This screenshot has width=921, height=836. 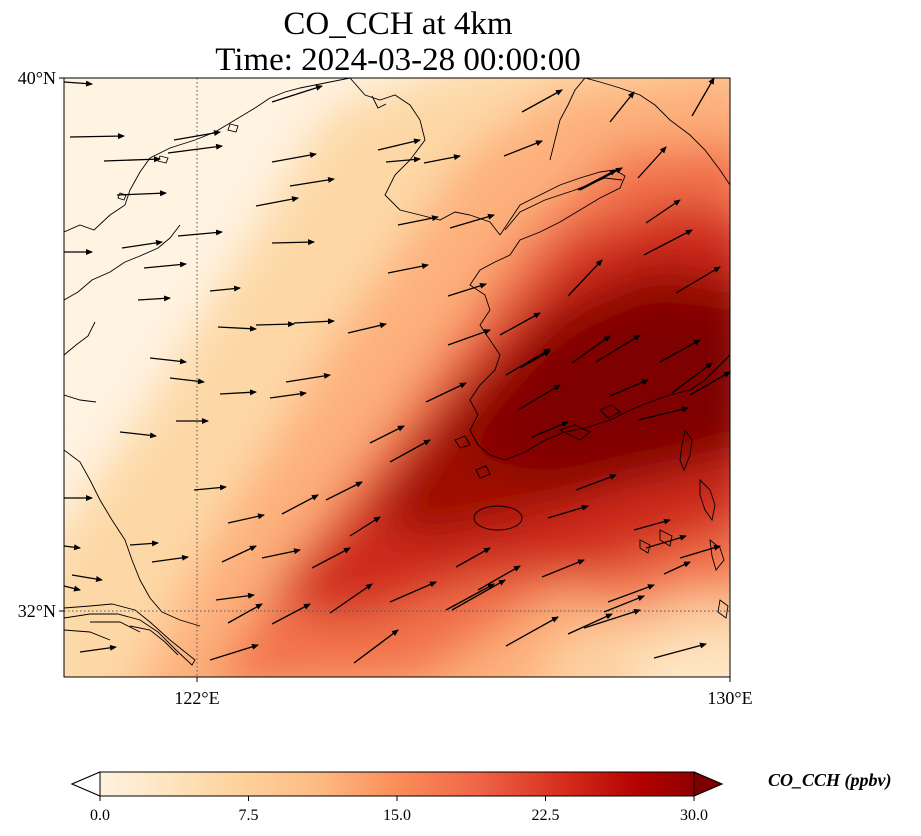 What do you see at coordinates (498, 518) in the screenshot?
I see `jeju-island` at bounding box center [498, 518].